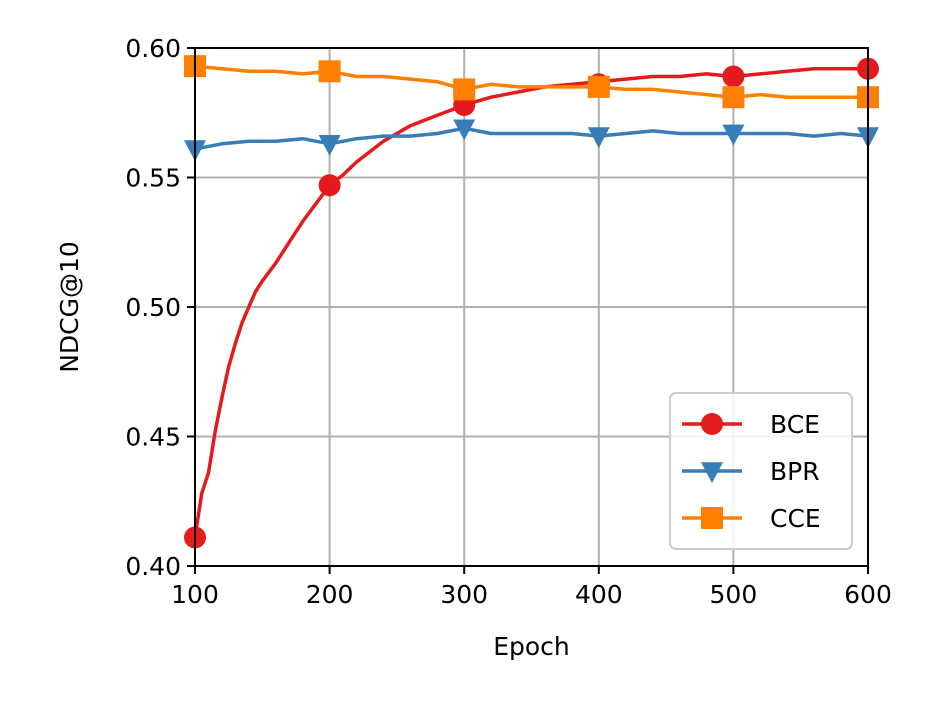 Image resolution: width=934 pixels, height=701 pixels. What do you see at coordinates (195, 594) in the screenshot?
I see `x-tick-label: 100` at bounding box center [195, 594].